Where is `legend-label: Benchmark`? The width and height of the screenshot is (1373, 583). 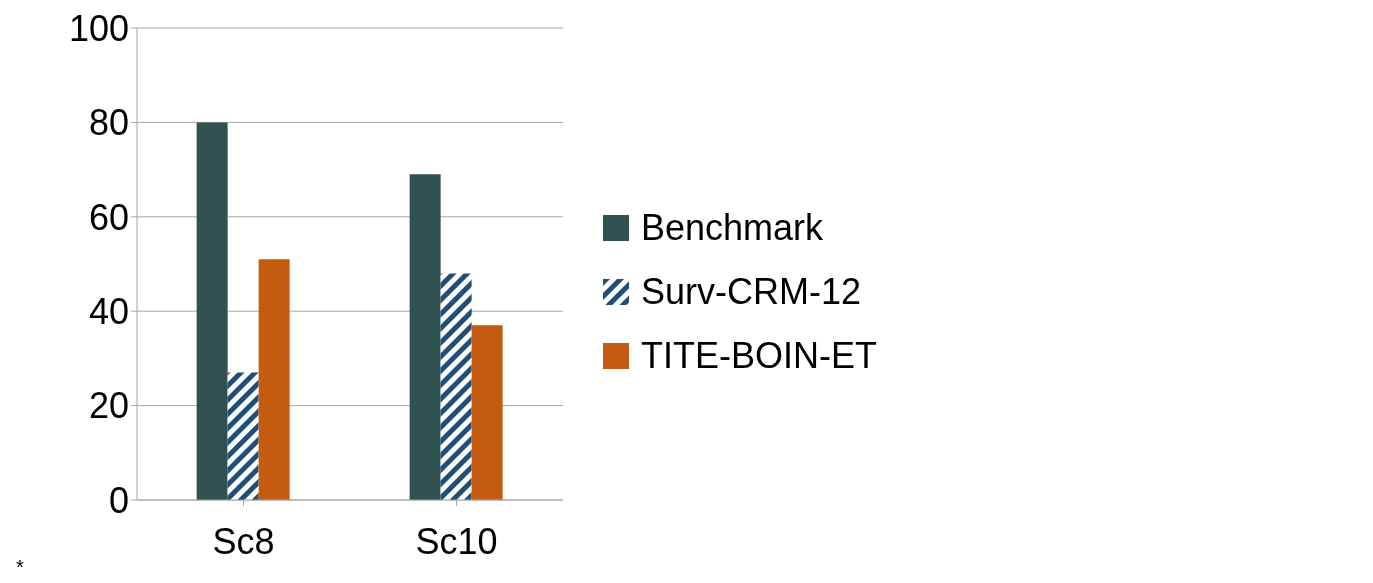
legend-label: Benchmark is located at coordinates (732, 227).